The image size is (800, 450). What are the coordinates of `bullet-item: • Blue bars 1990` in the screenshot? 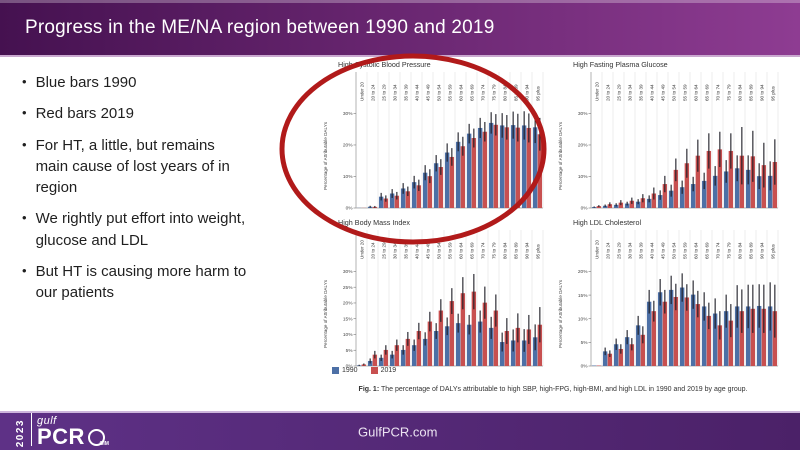 It's located at (163, 82).